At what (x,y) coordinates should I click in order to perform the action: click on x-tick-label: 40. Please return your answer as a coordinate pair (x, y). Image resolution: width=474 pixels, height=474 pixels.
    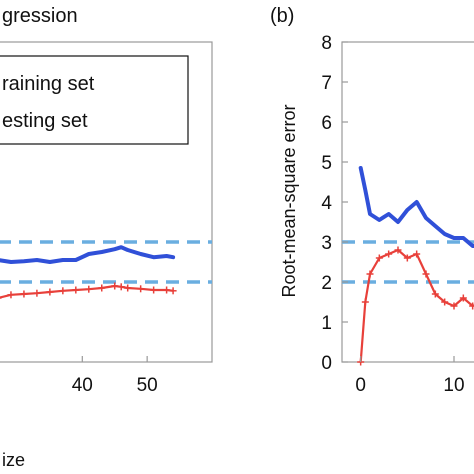
    Looking at the image, I should click on (82, 385).